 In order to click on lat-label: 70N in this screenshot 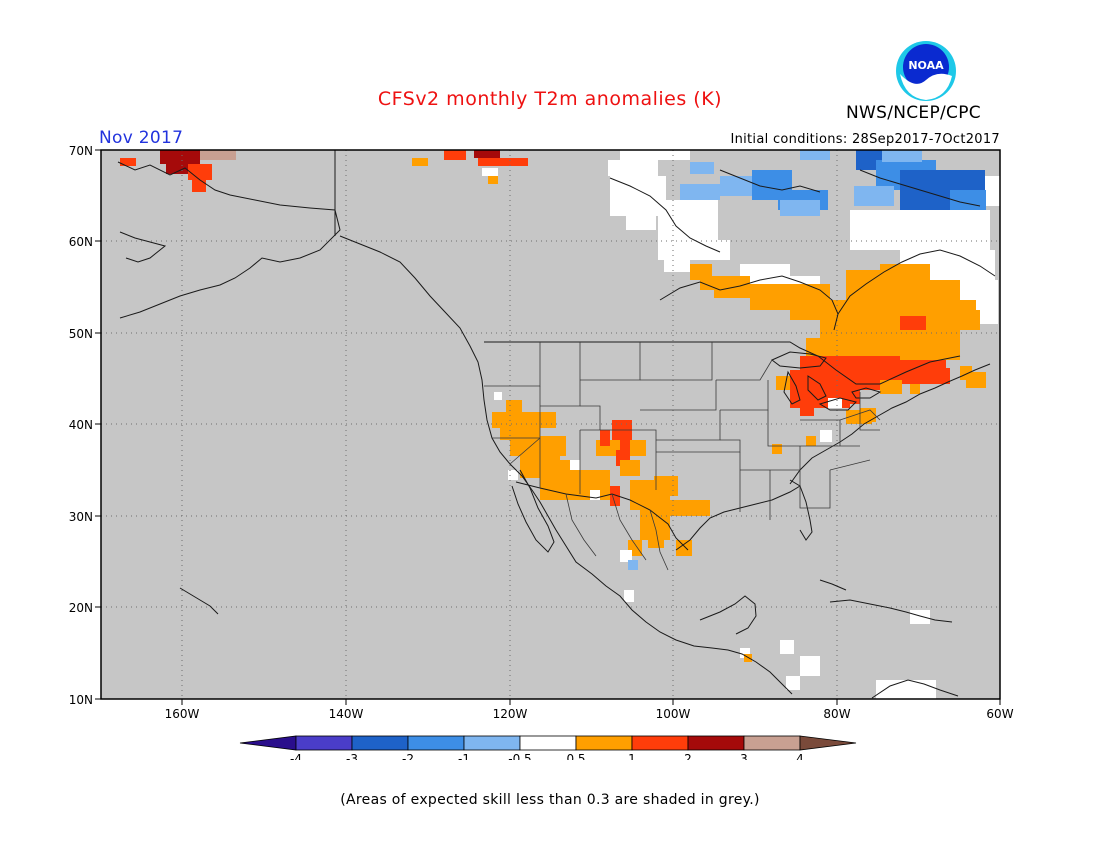, I will do `click(81, 151)`.